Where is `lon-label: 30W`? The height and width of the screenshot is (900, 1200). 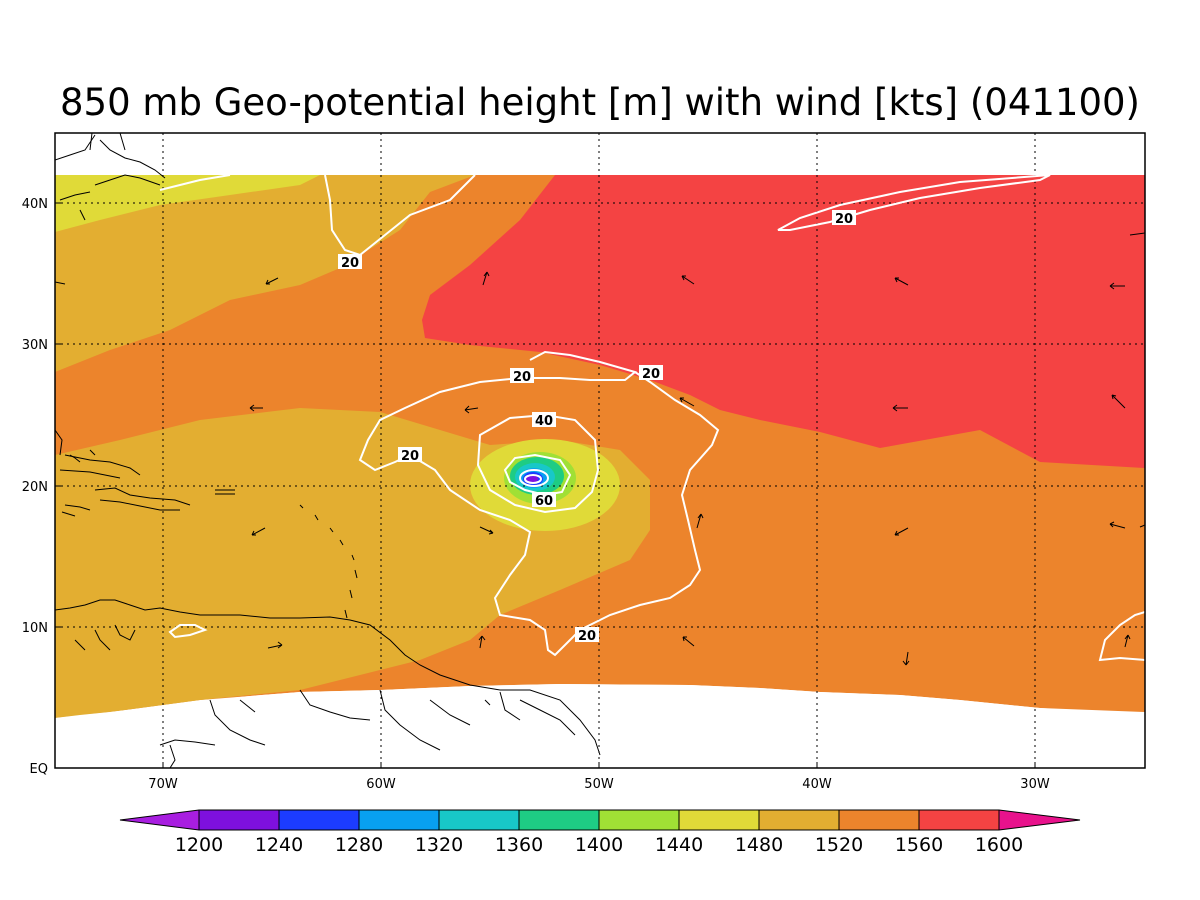 lon-label: 30W is located at coordinates (1035, 784).